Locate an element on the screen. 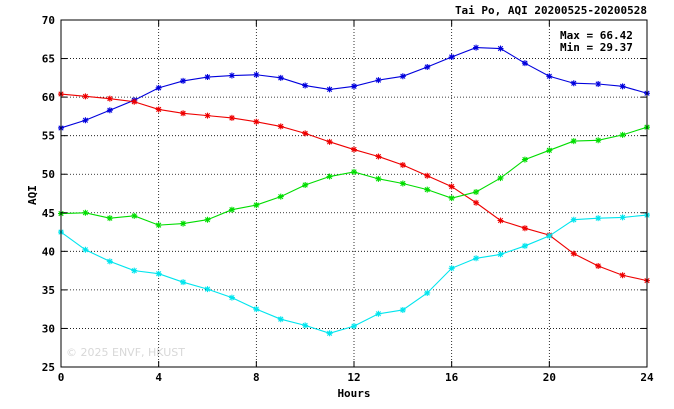  x-tick-label: 20 is located at coordinates (549, 377).